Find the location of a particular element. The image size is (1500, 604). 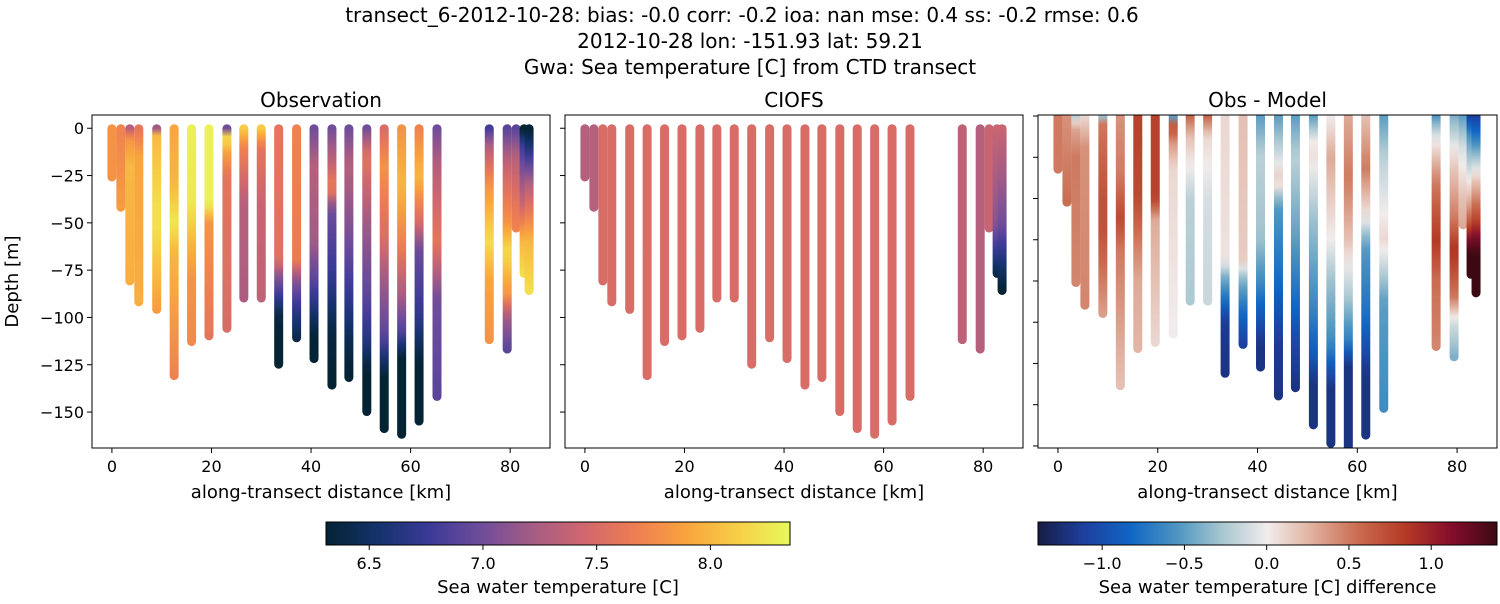

colorbar-tick-label: 1.0 is located at coordinates (1430, 563).